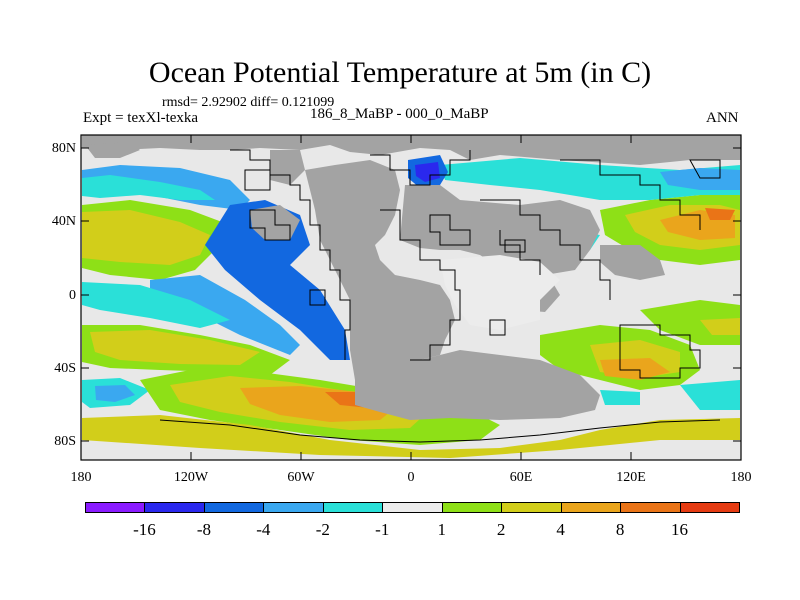  What do you see at coordinates (148, 187) in the screenshot?
I see `anomaly-teal-north` at bounding box center [148, 187].